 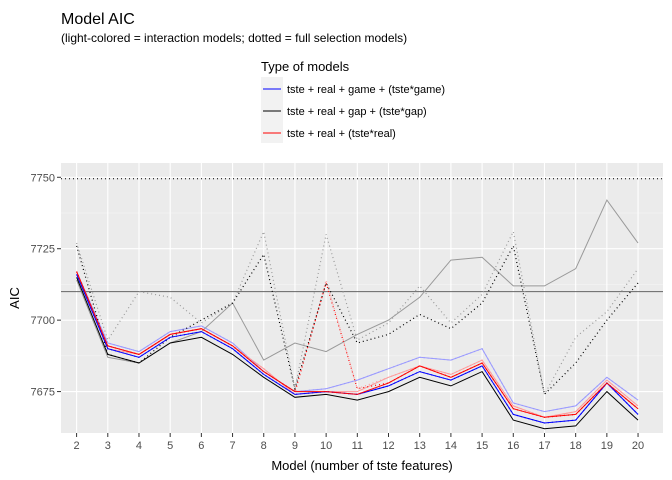 What do you see at coordinates (420, 446) in the screenshot?
I see `x-tick-label: 13` at bounding box center [420, 446].